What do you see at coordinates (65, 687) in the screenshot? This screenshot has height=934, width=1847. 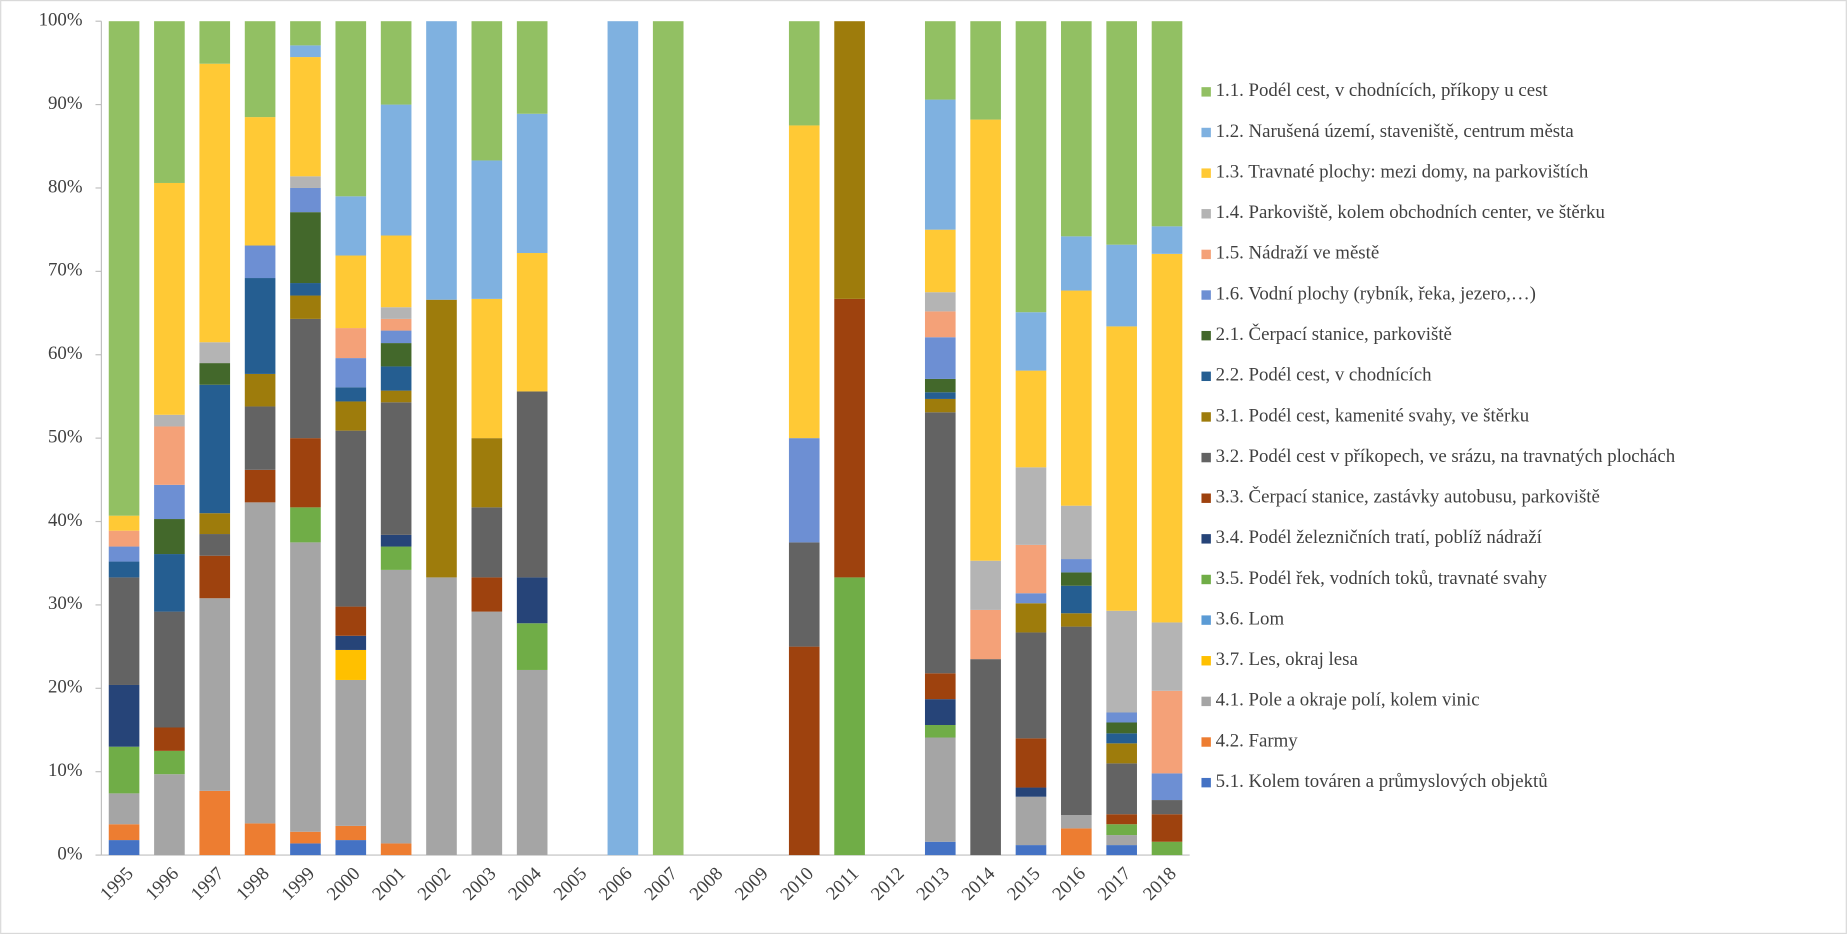 I see `y-tick-label: 20%` at bounding box center [65, 687].